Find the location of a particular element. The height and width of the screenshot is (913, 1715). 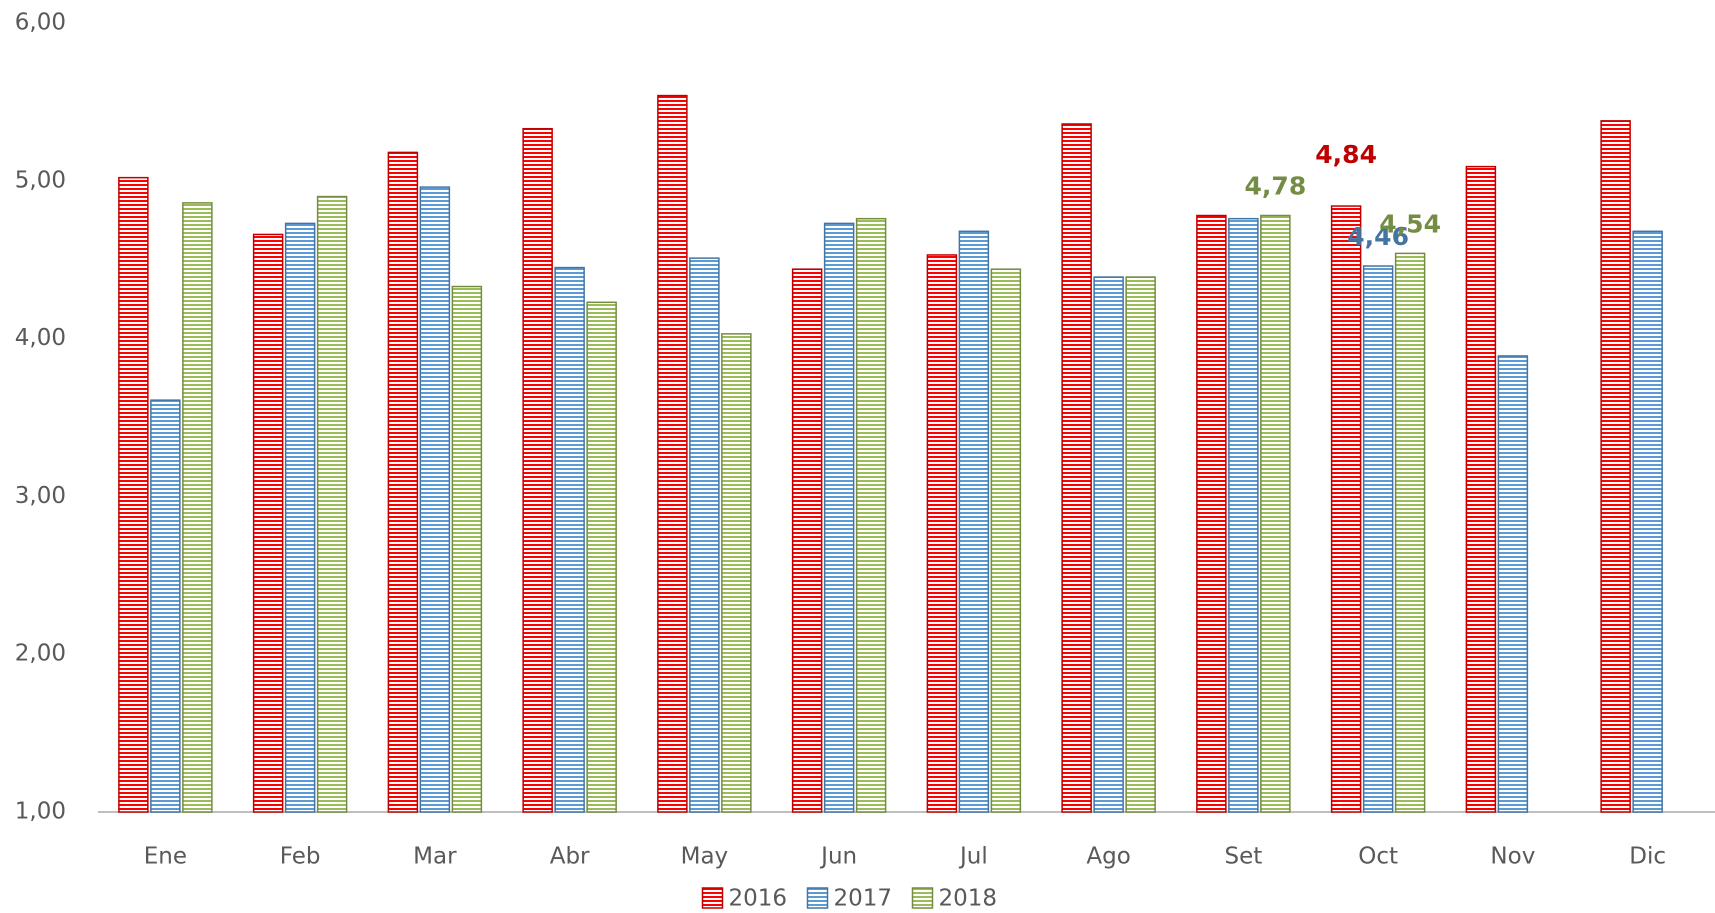

y-tick-label: 3,00 is located at coordinates (40, 496).